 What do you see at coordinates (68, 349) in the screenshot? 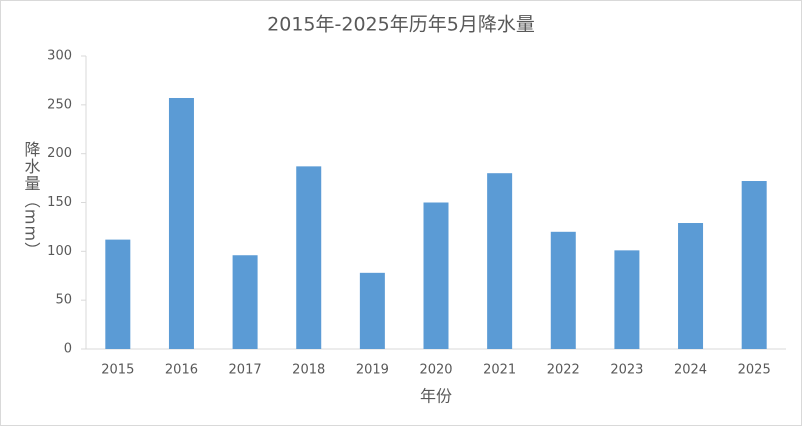
I see `y-tick-label: 0` at bounding box center [68, 349].